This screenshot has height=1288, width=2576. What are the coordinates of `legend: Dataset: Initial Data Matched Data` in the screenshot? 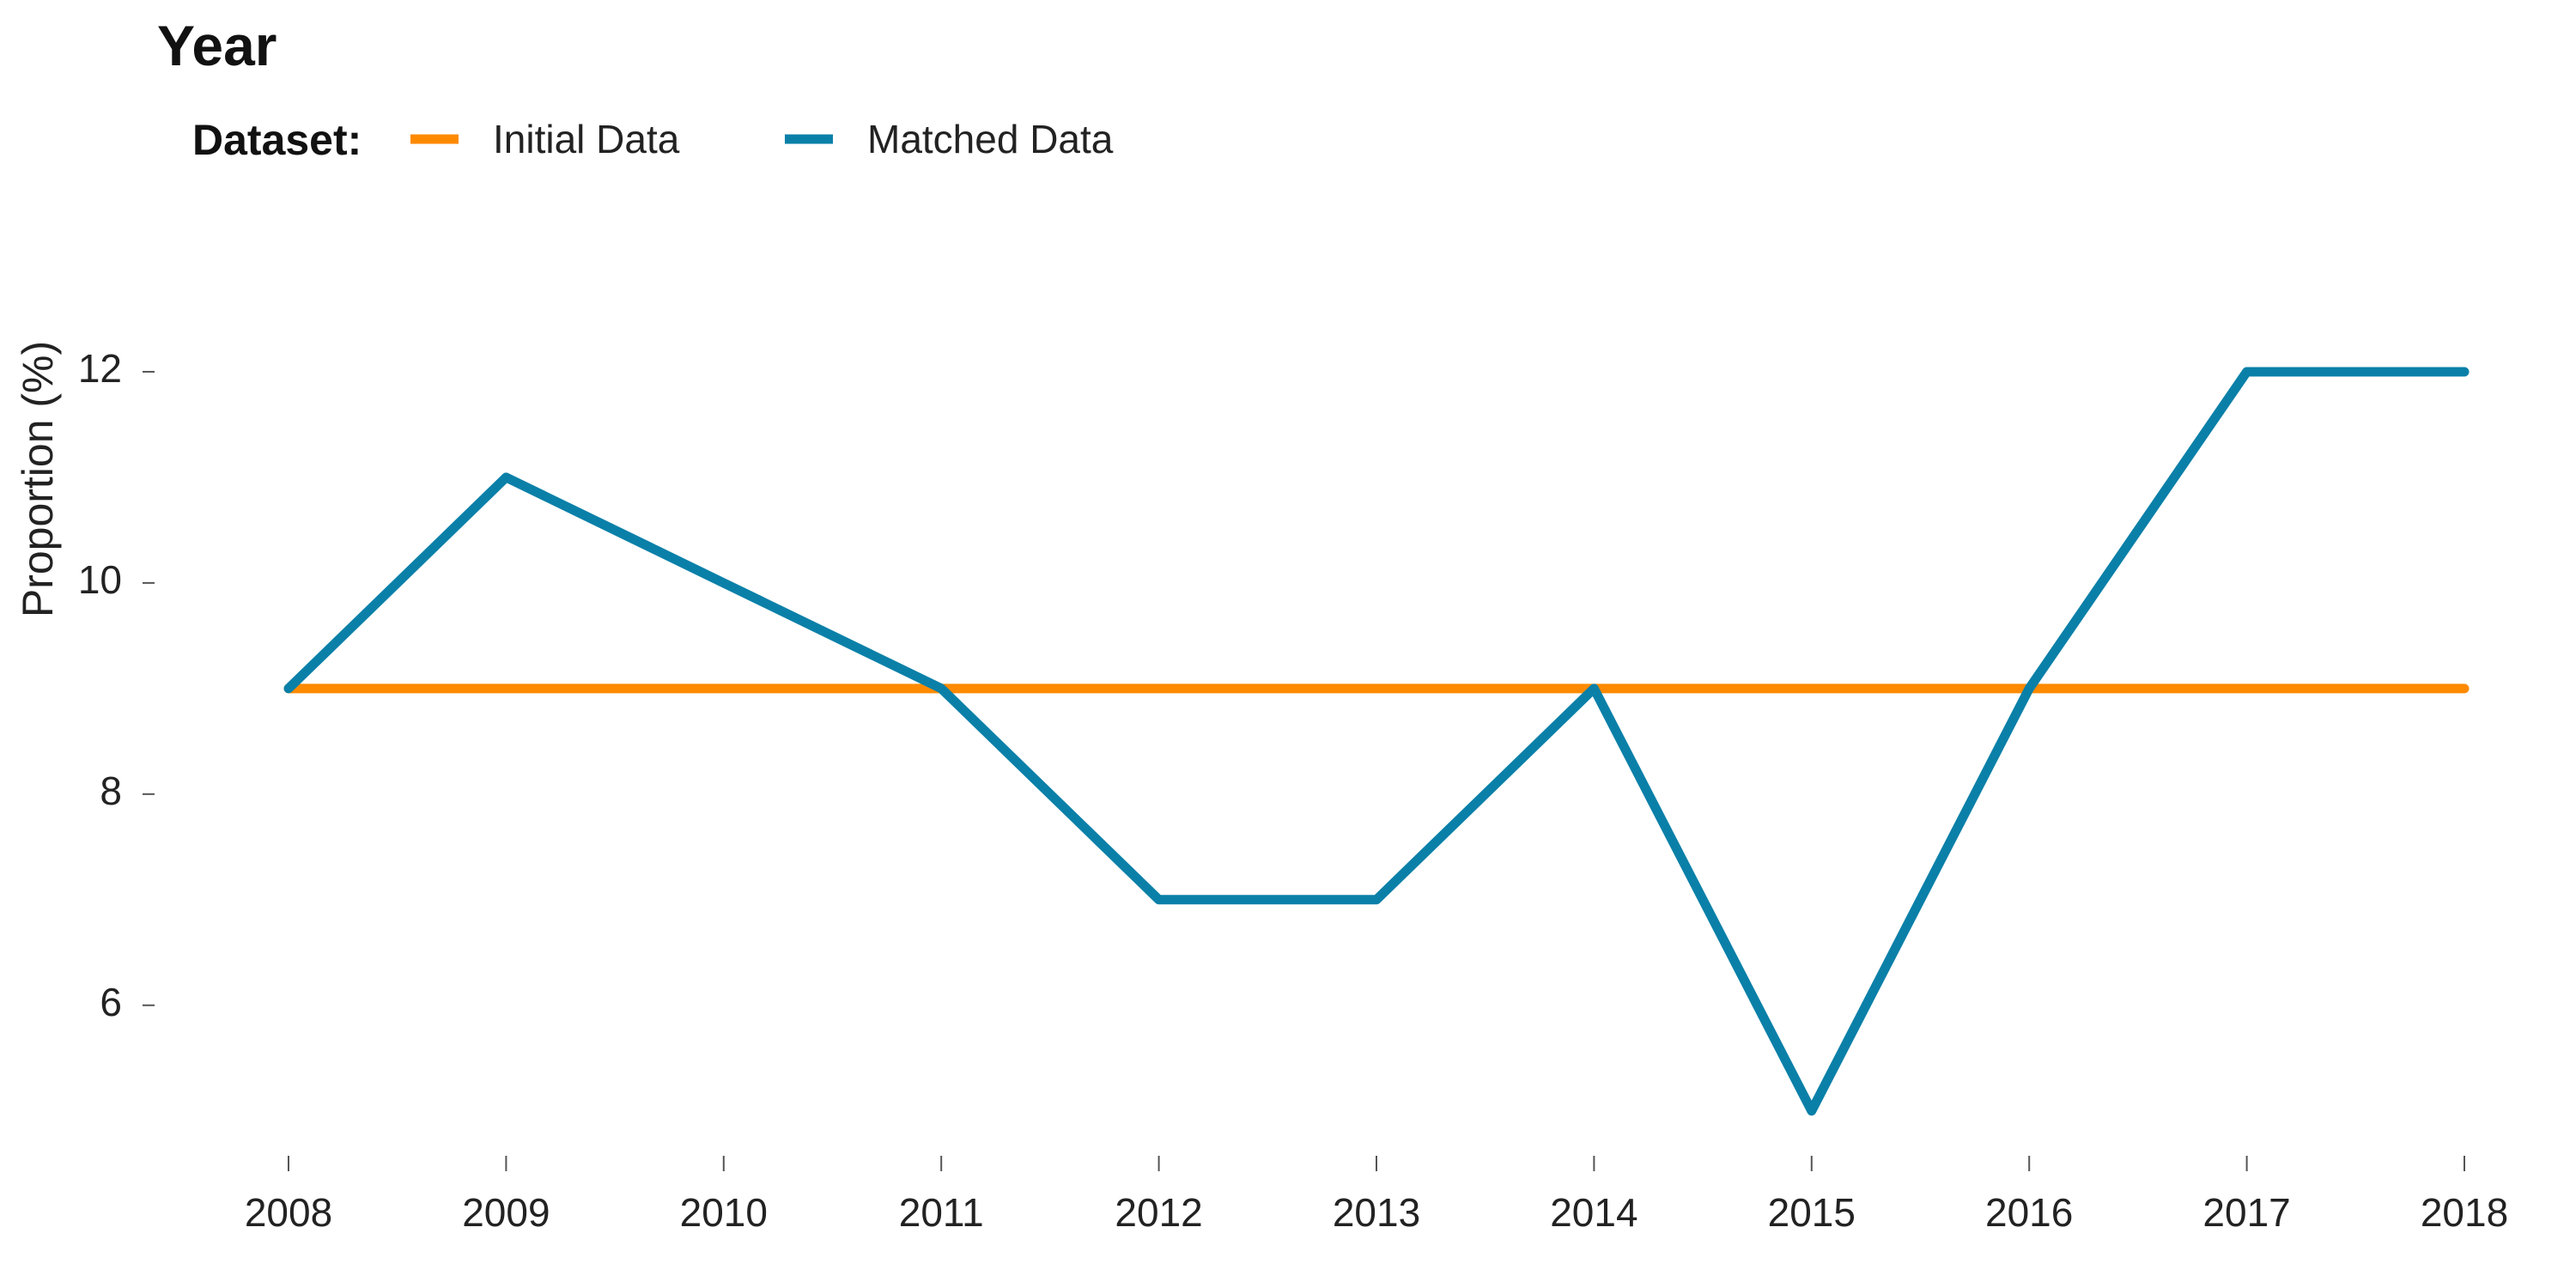 It's located at (653, 140).